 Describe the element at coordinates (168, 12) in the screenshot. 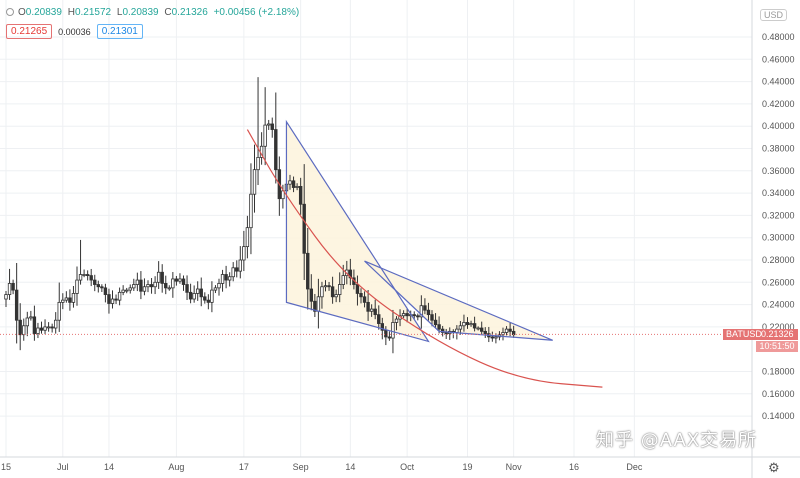

I see `close-label: C` at that location.